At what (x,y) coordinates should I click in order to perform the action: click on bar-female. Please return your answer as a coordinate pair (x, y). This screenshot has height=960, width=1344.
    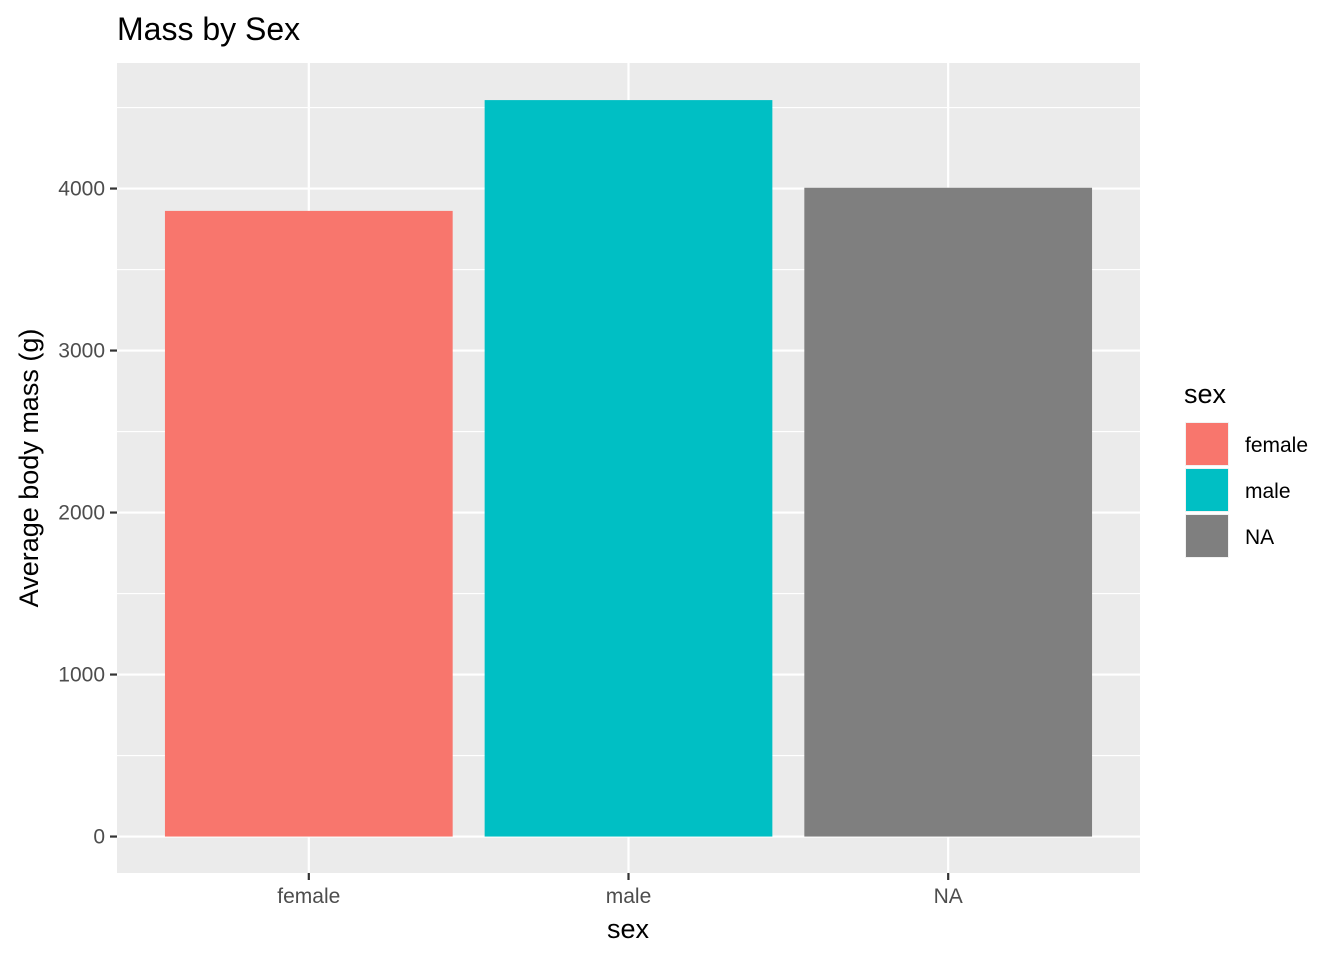
    Looking at the image, I should click on (308, 523).